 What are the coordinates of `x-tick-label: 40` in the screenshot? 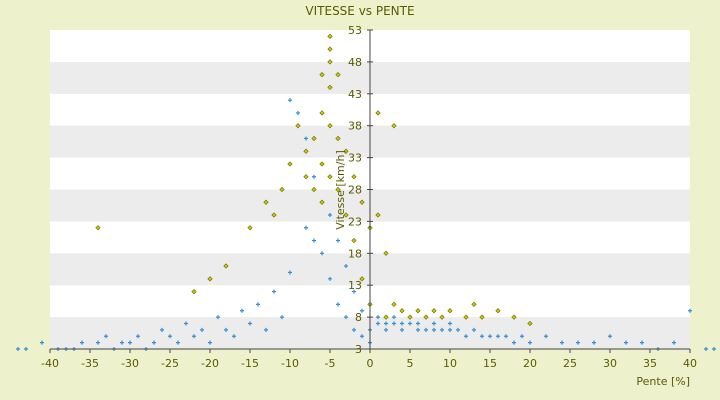 It's located at (690, 363).